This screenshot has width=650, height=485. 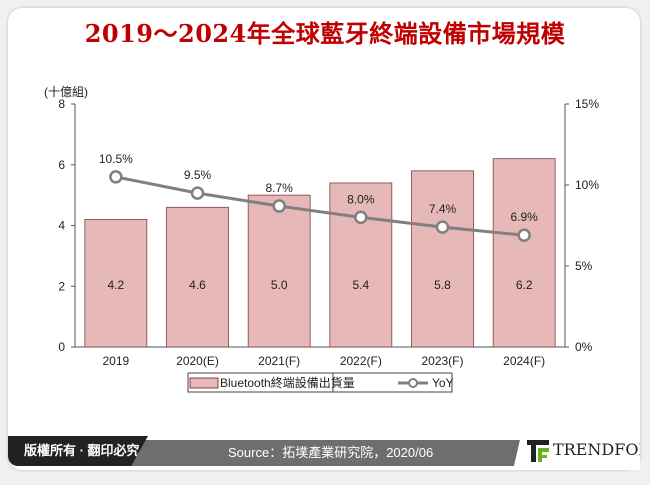 I want to click on y-tick-label: 4, so click(x=61, y=226).